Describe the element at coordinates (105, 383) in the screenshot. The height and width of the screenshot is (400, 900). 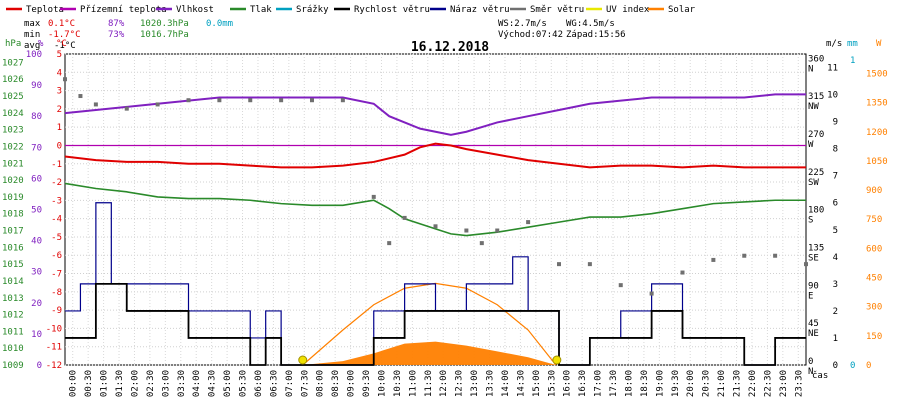
I see `tick-label-time: 01:00` at that location.